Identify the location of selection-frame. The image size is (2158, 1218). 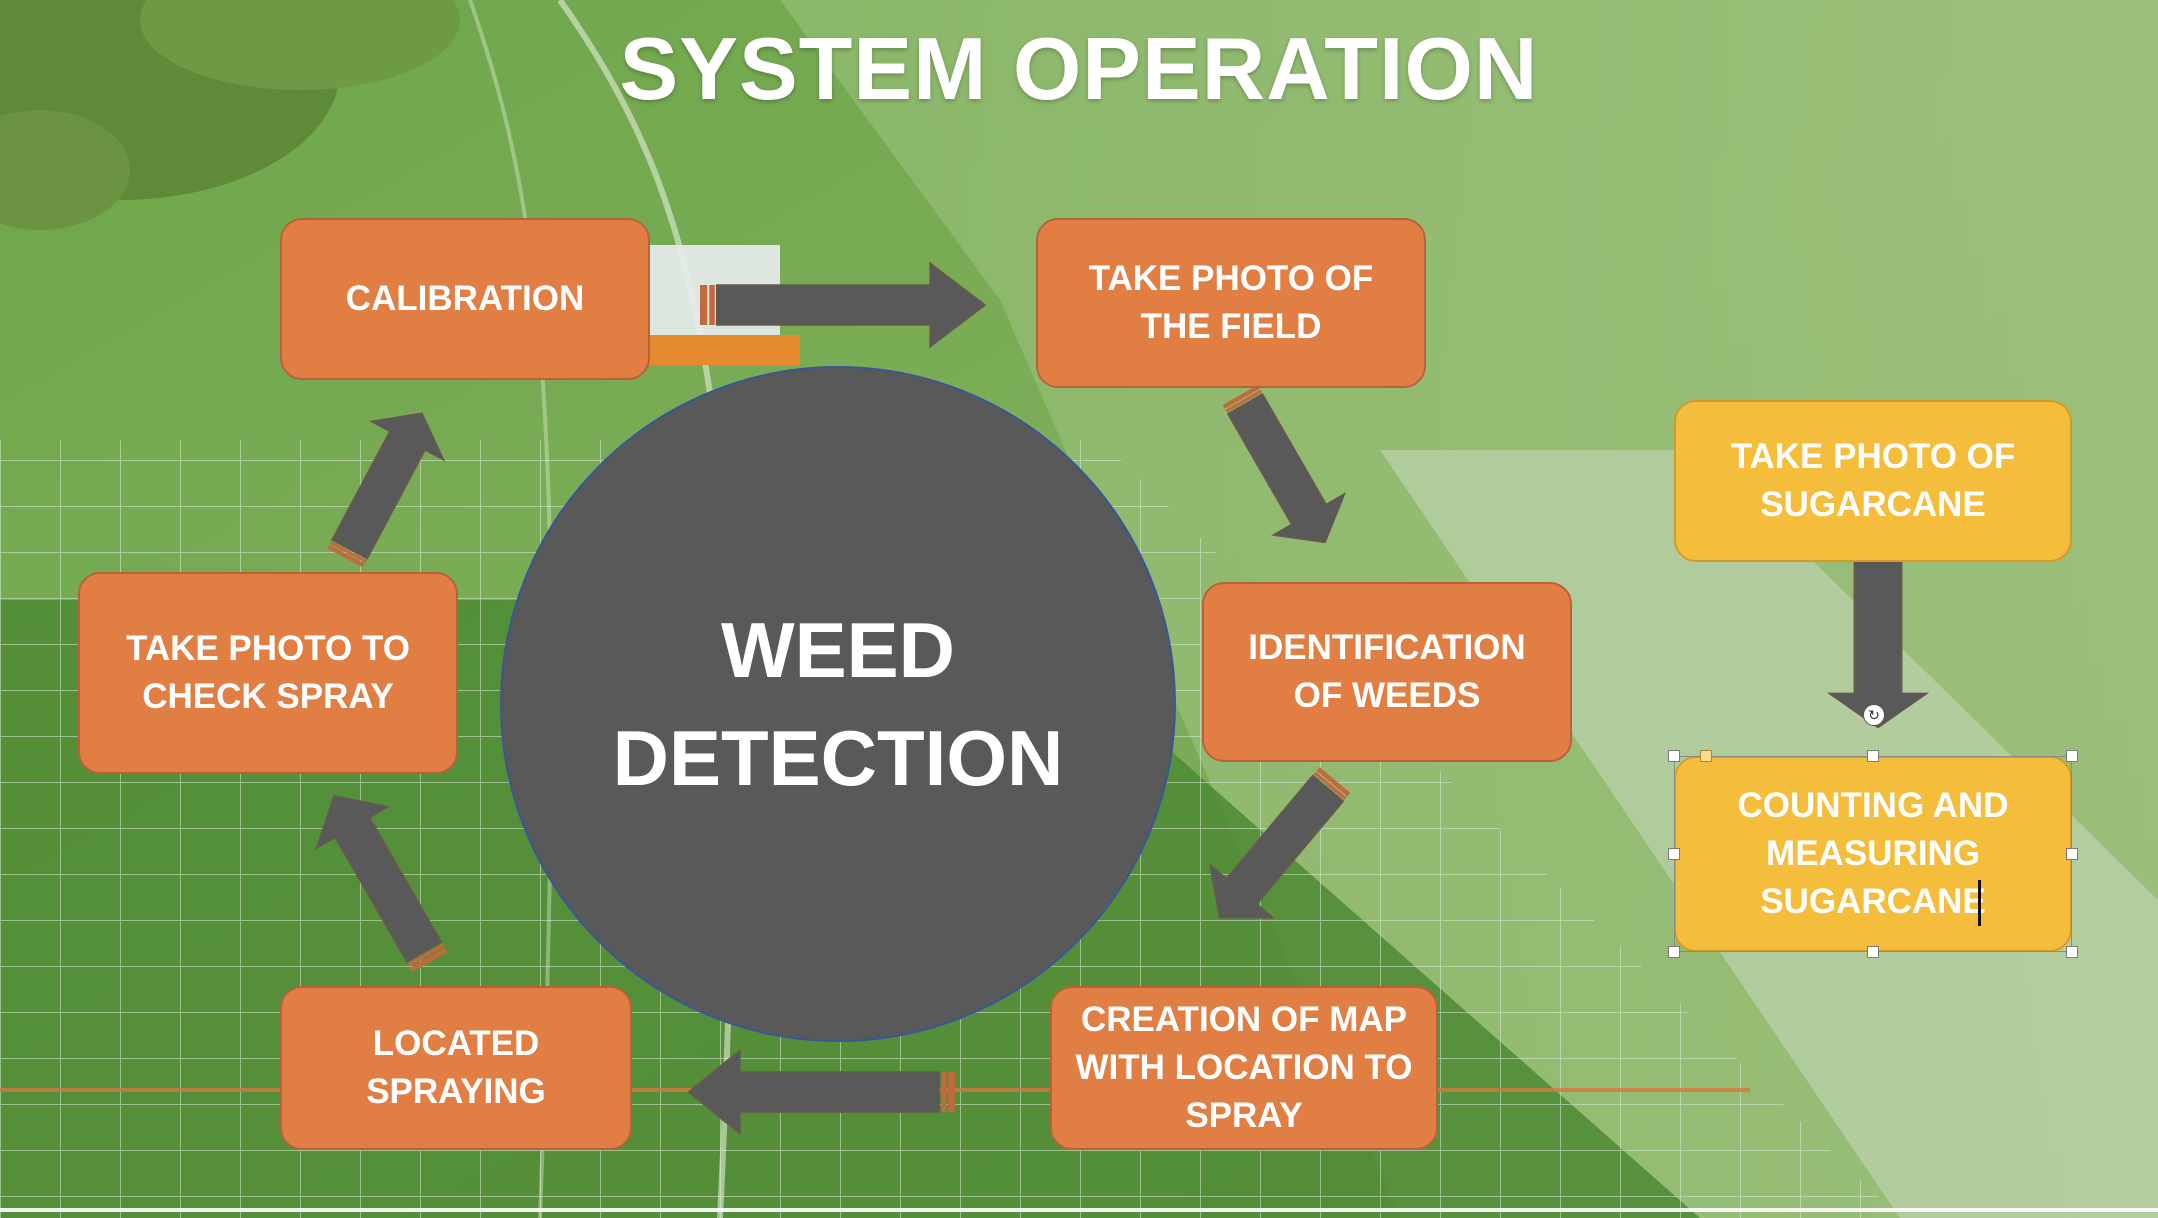
(1873, 854).